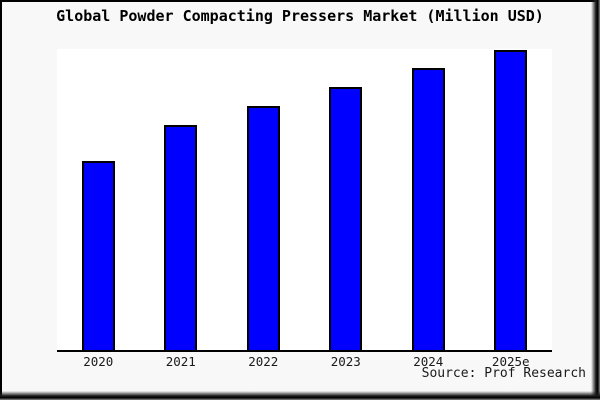  What do you see at coordinates (263, 361) in the screenshot?
I see `x-axis-label-2022: 2022` at bounding box center [263, 361].